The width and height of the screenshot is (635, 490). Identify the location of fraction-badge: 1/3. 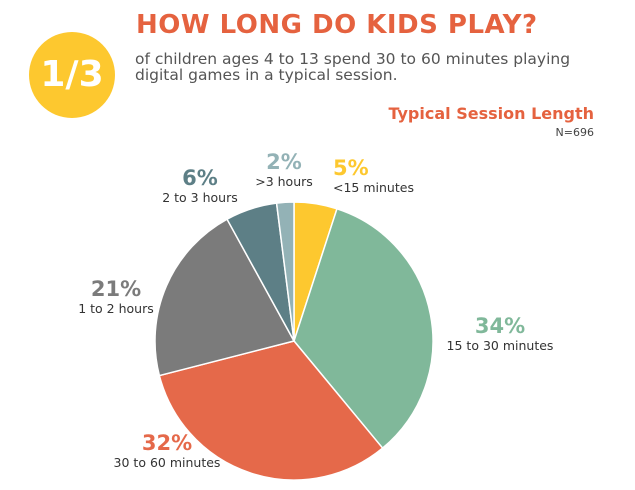
(72, 75).